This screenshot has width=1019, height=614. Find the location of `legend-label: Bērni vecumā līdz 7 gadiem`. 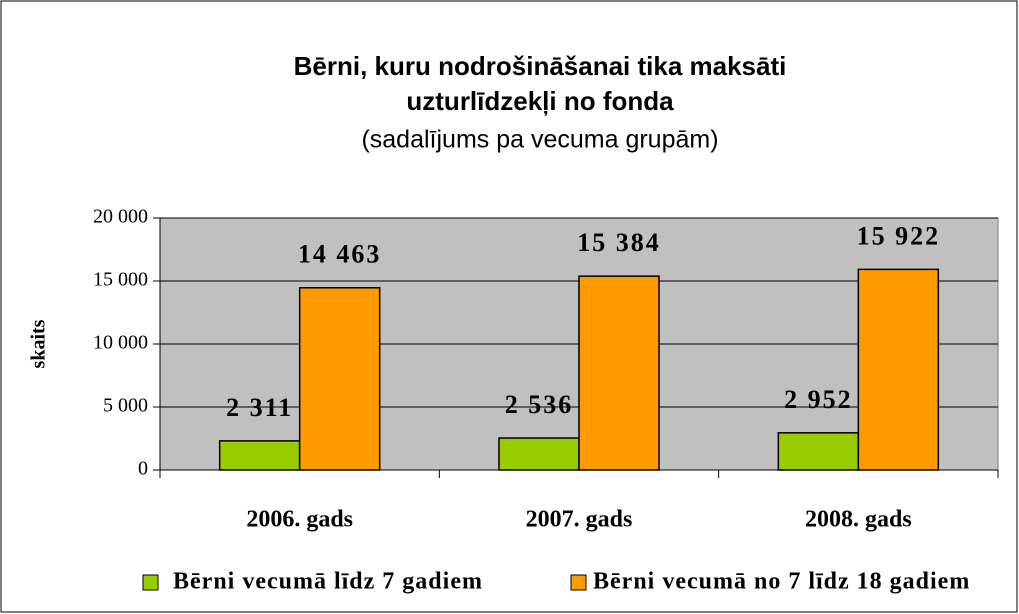

legend-label: Bērni vecumā līdz 7 gadiem is located at coordinates (328, 582).